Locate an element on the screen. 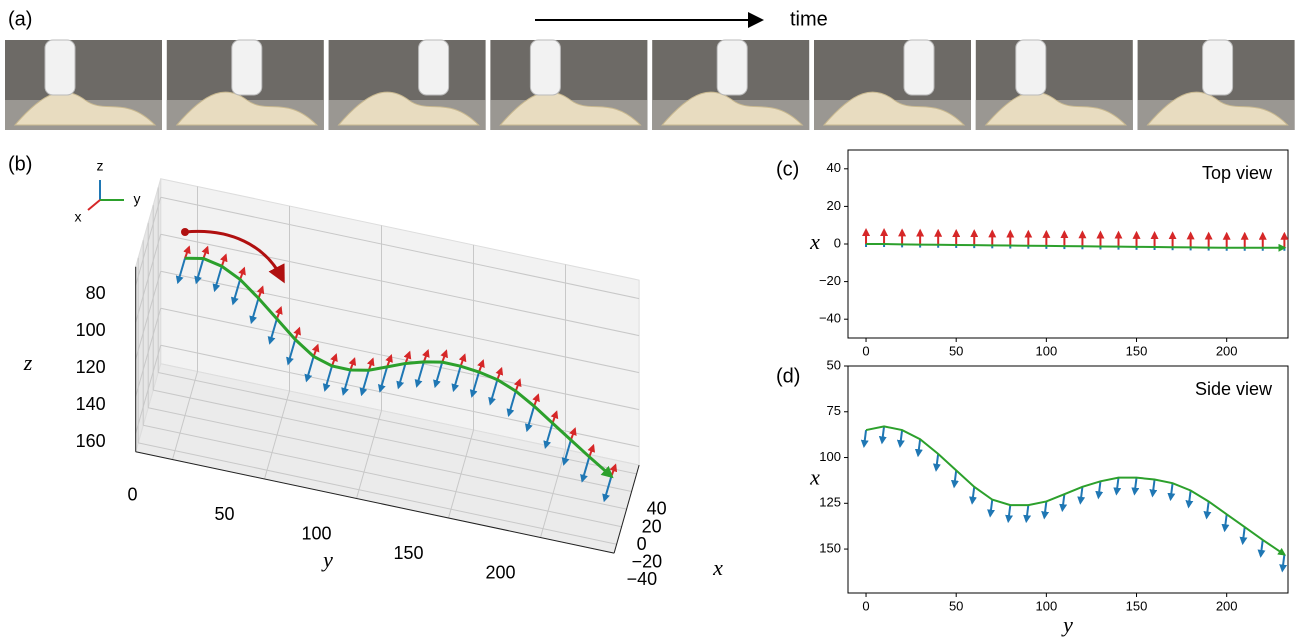 Image resolution: width=1303 pixels, height=639 pixels. panel-label: (d) is located at coordinates (788, 376).